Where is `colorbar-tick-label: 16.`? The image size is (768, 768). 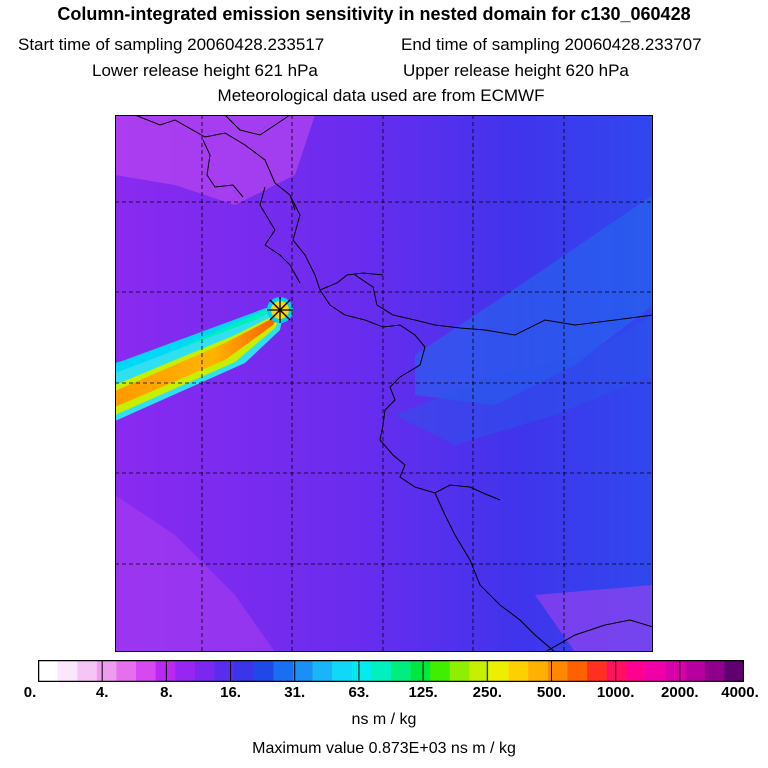
colorbar-tick-label: 16. is located at coordinates (230, 692).